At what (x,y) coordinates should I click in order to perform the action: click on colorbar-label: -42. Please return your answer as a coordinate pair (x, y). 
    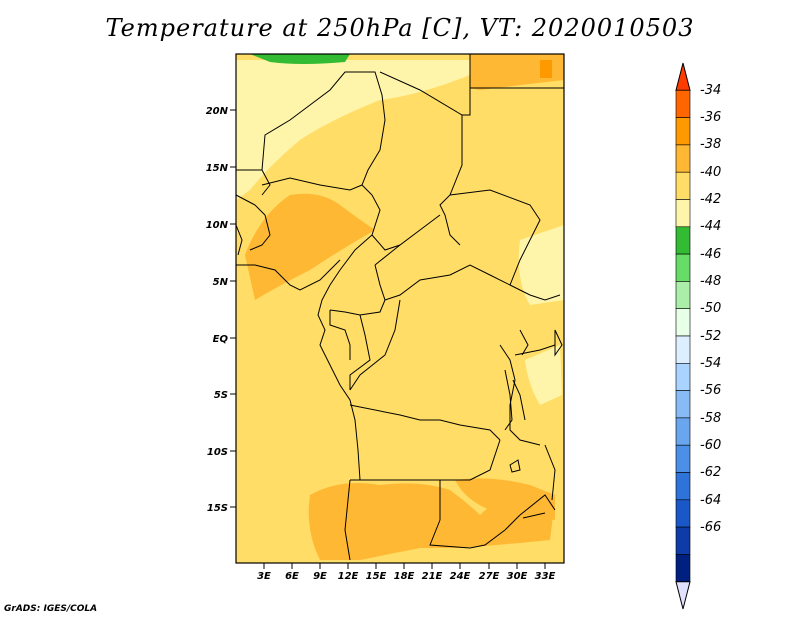
    Looking at the image, I should click on (710, 199).